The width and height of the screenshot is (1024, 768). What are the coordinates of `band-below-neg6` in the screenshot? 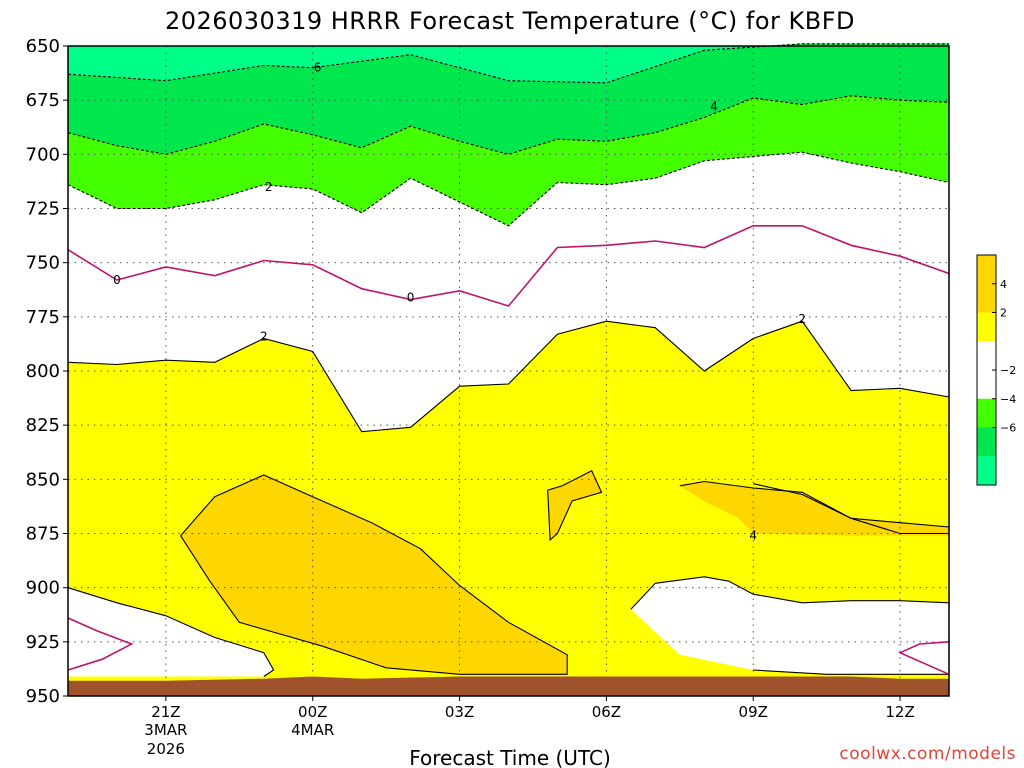 It's located at (508, 63).